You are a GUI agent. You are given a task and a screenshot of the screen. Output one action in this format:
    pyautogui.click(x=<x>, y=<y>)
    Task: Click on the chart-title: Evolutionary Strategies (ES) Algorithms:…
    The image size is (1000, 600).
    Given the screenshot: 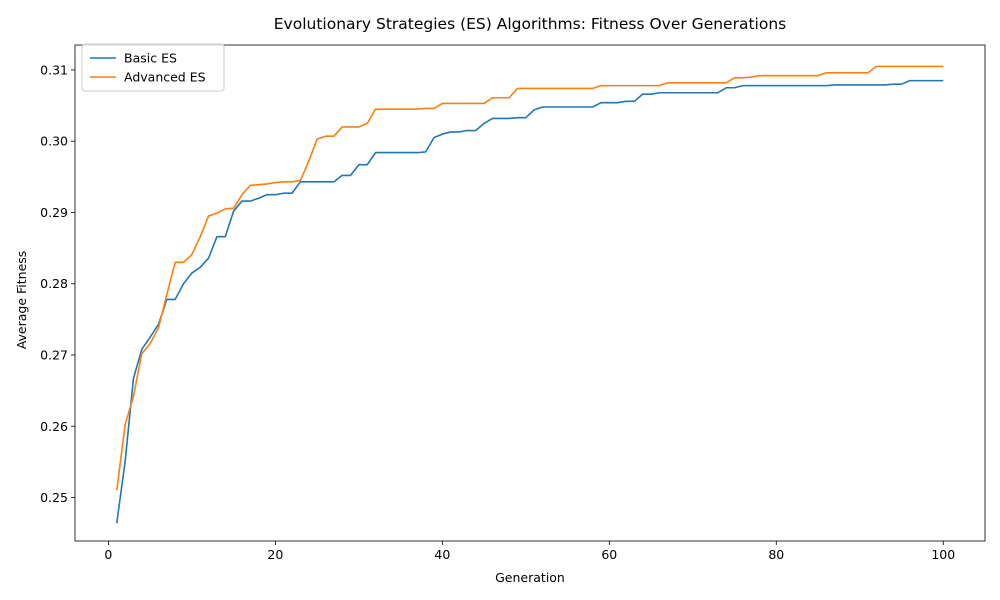 What is the action you would take?
    pyautogui.click(x=530, y=24)
    